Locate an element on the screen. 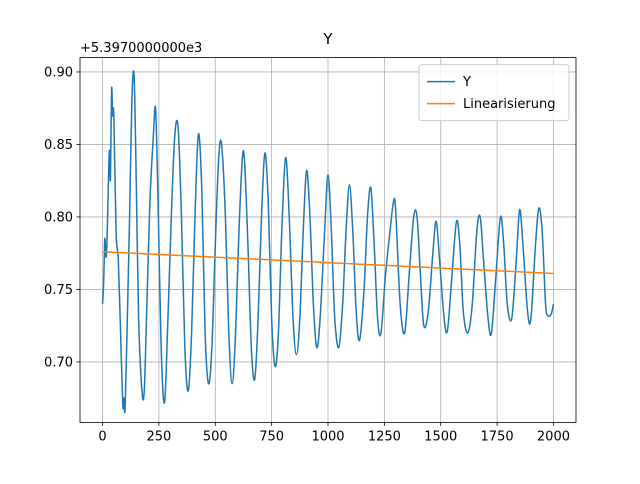 The image size is (640, 484). y-tick-label: 0.85 is located at coordinates (58, 145).